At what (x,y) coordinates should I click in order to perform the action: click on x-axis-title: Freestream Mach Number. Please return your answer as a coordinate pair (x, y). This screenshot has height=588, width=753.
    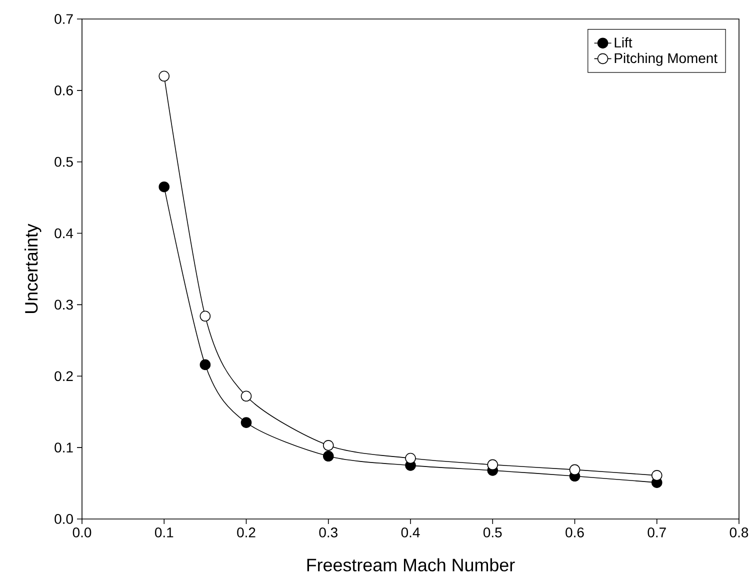
    Looking at the image, I should click on (411, 565).